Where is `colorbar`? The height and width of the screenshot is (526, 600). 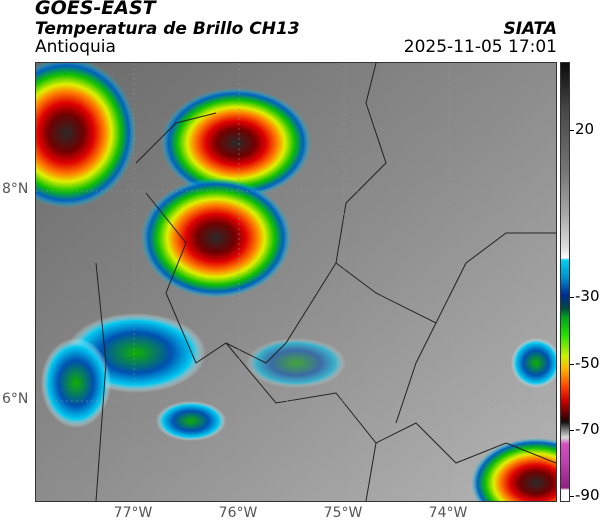 colorbar is located at coordinates (565, 282).